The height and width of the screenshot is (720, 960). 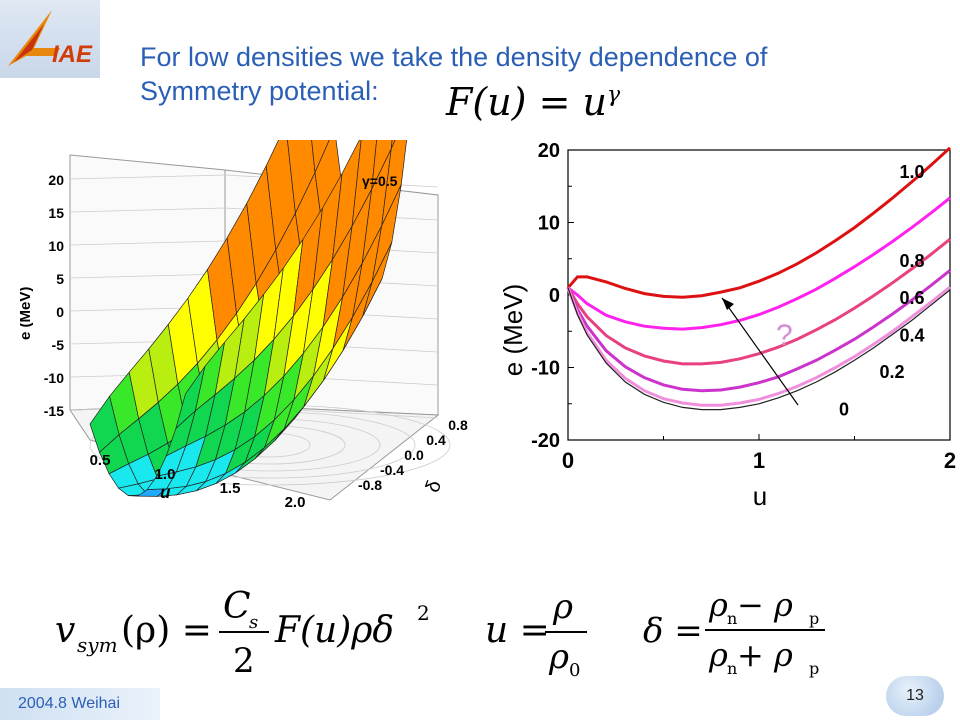 I want to click on delta-definition-formula: δ = ρ n − ρ p ρ n + ρ p, so click(x=734, y=632).